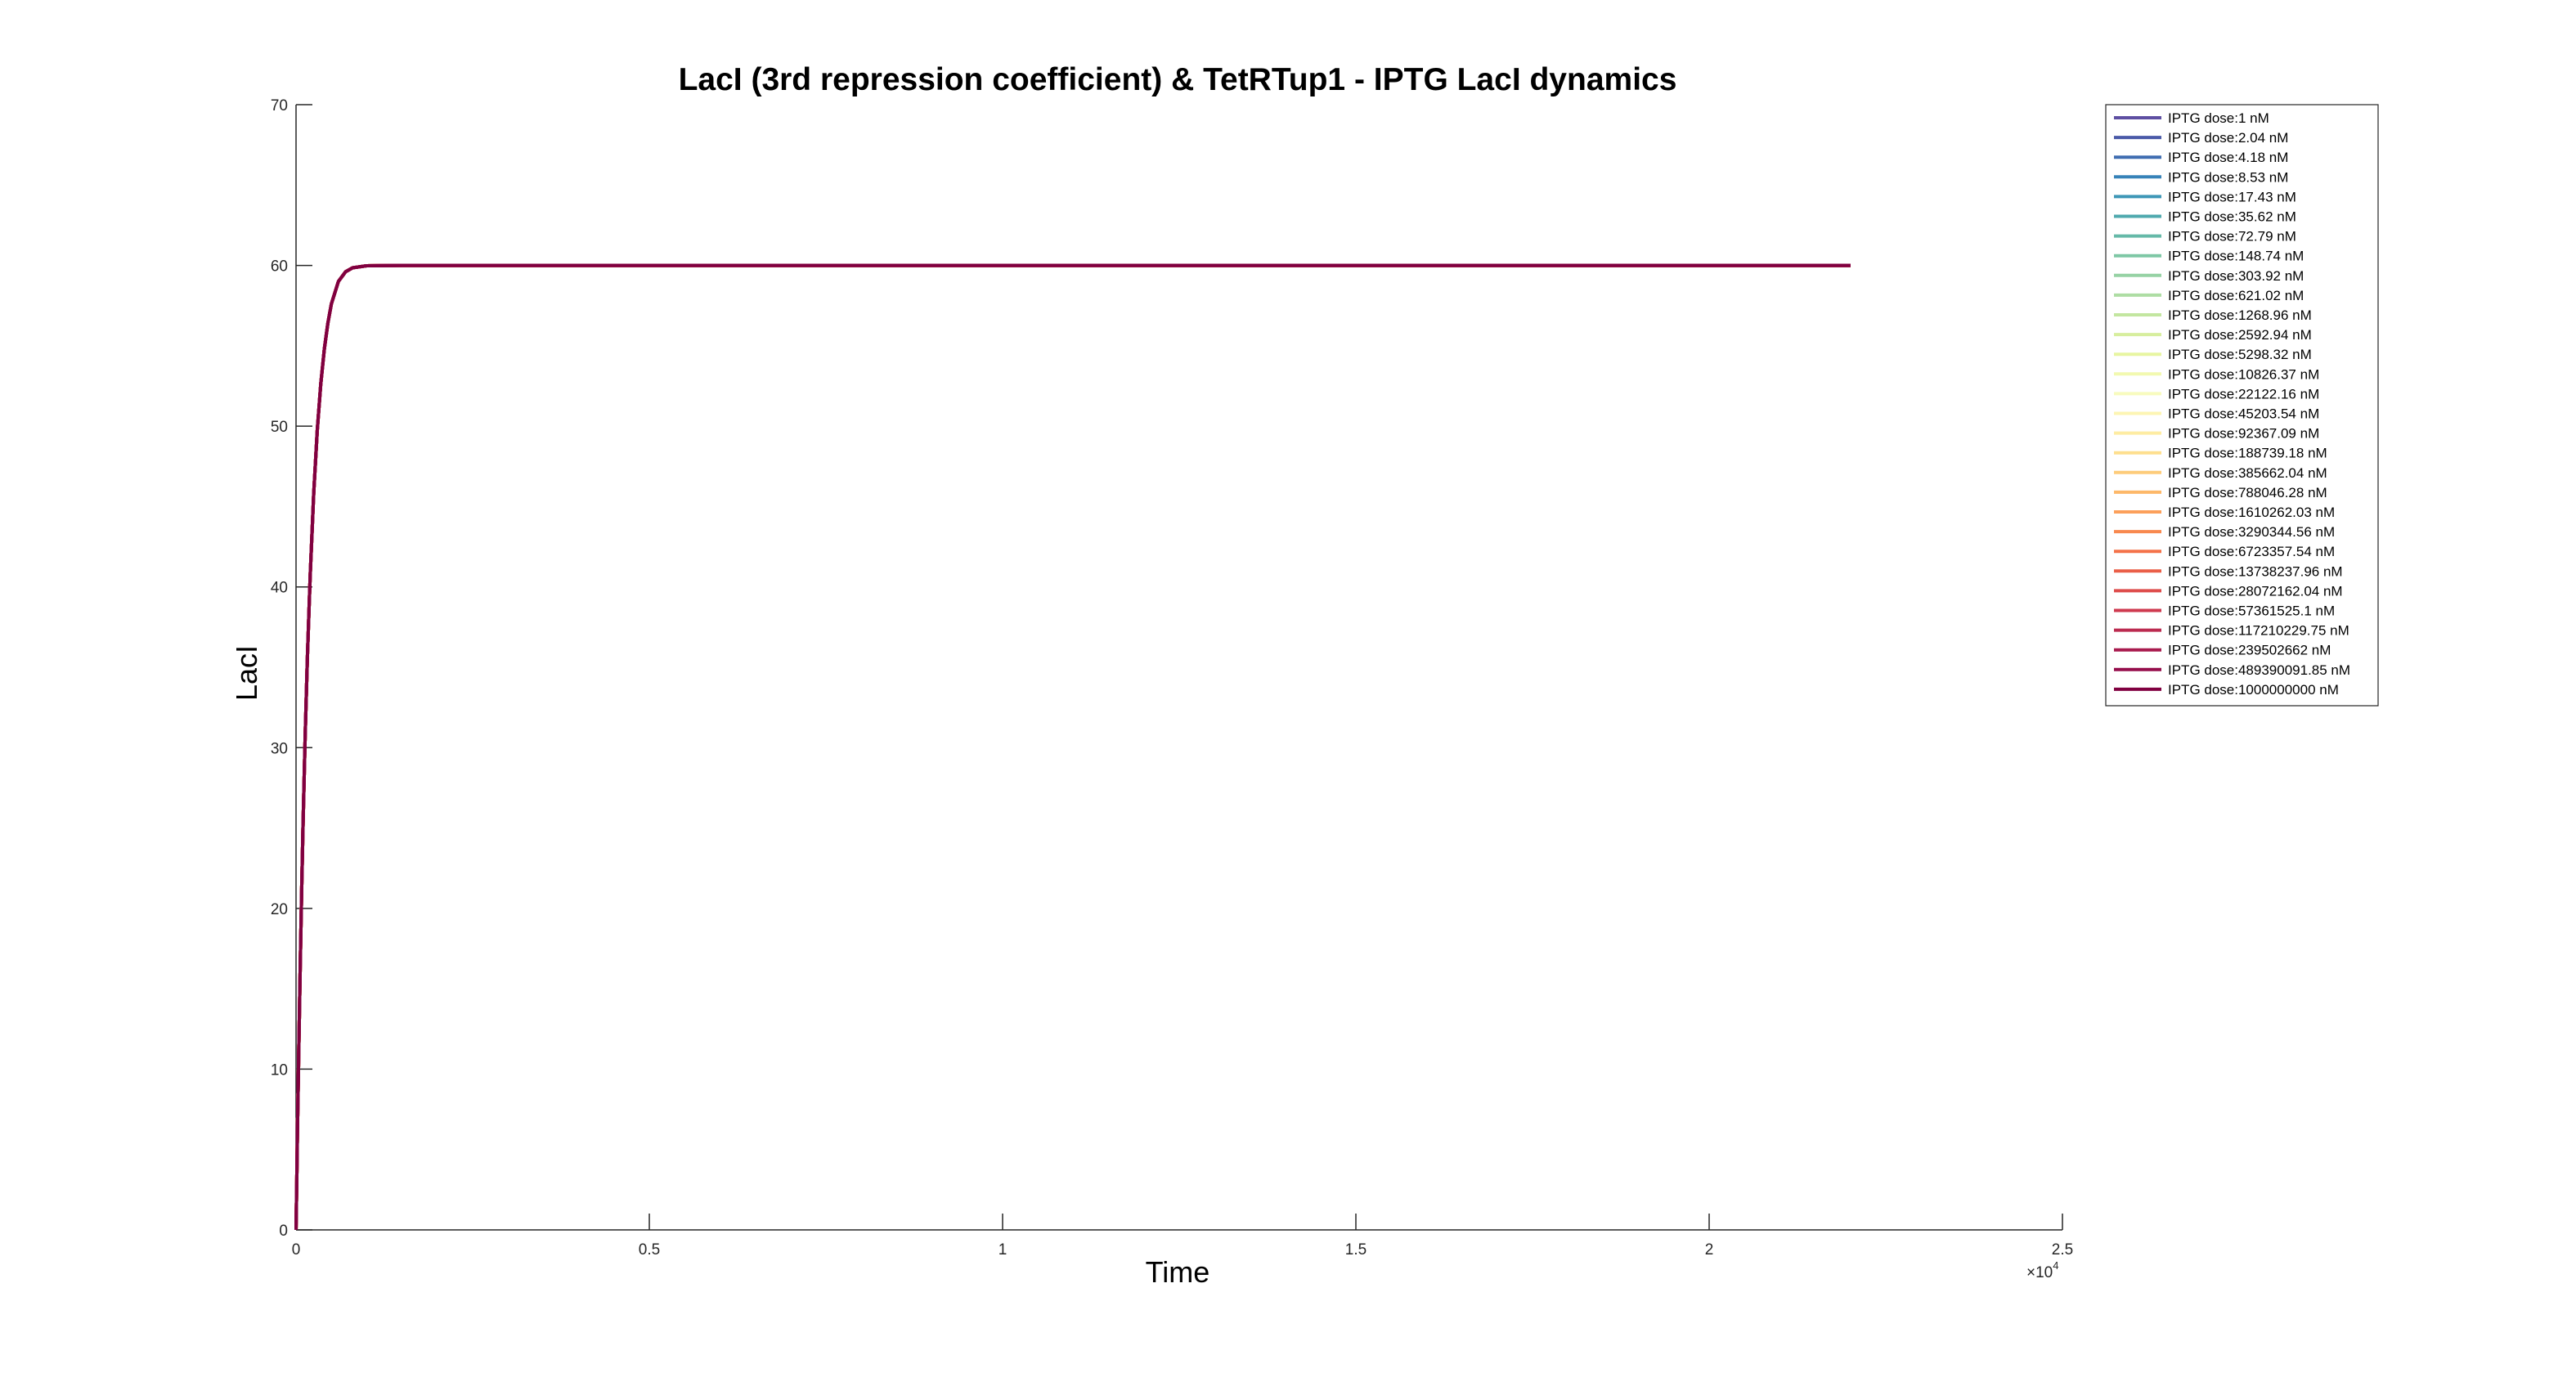  I want to click on legend-entry: IPTG dose:72.79 nM, so click(2232, 237).